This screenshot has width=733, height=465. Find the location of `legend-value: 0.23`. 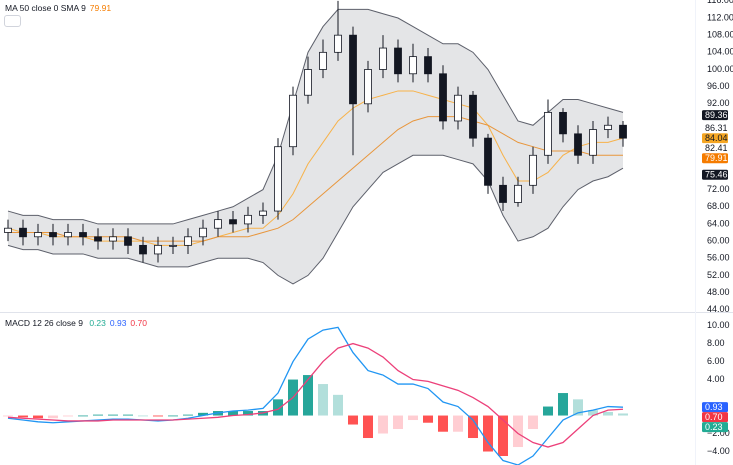

legend-value: 0.23 is located at coordinates (97, 323).